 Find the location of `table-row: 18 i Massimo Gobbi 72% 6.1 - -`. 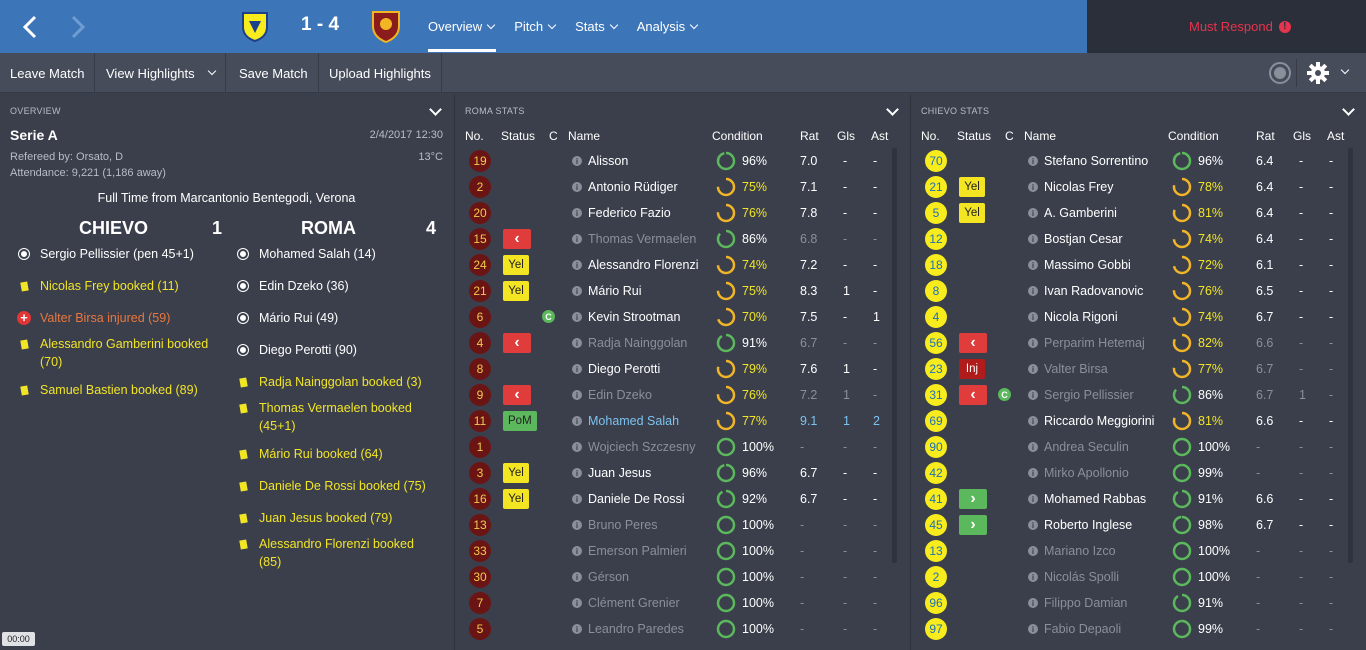

table-row: 18 i Massimo Gobbi 72% 6.1 - - is located at coordinates (1128, 265).